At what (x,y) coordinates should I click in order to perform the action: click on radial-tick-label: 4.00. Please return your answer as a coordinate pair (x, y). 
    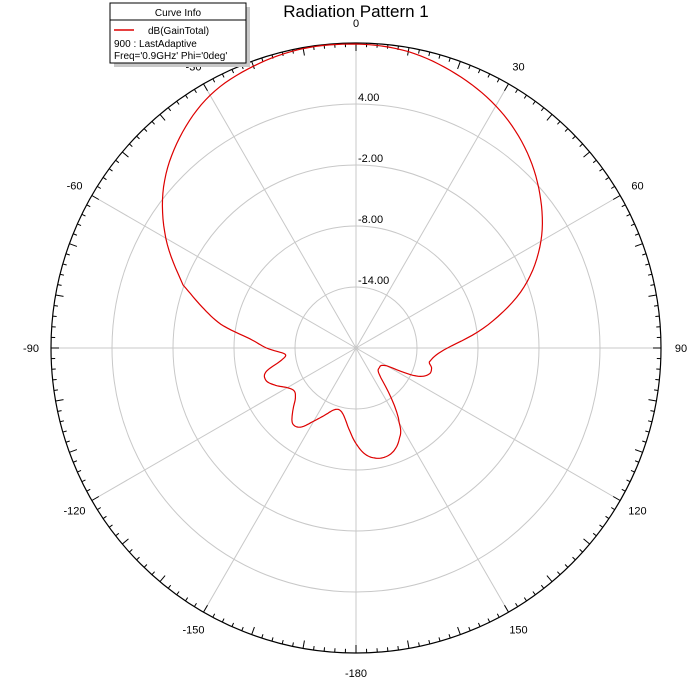
    Looking at the image, I should click on (368, 98).